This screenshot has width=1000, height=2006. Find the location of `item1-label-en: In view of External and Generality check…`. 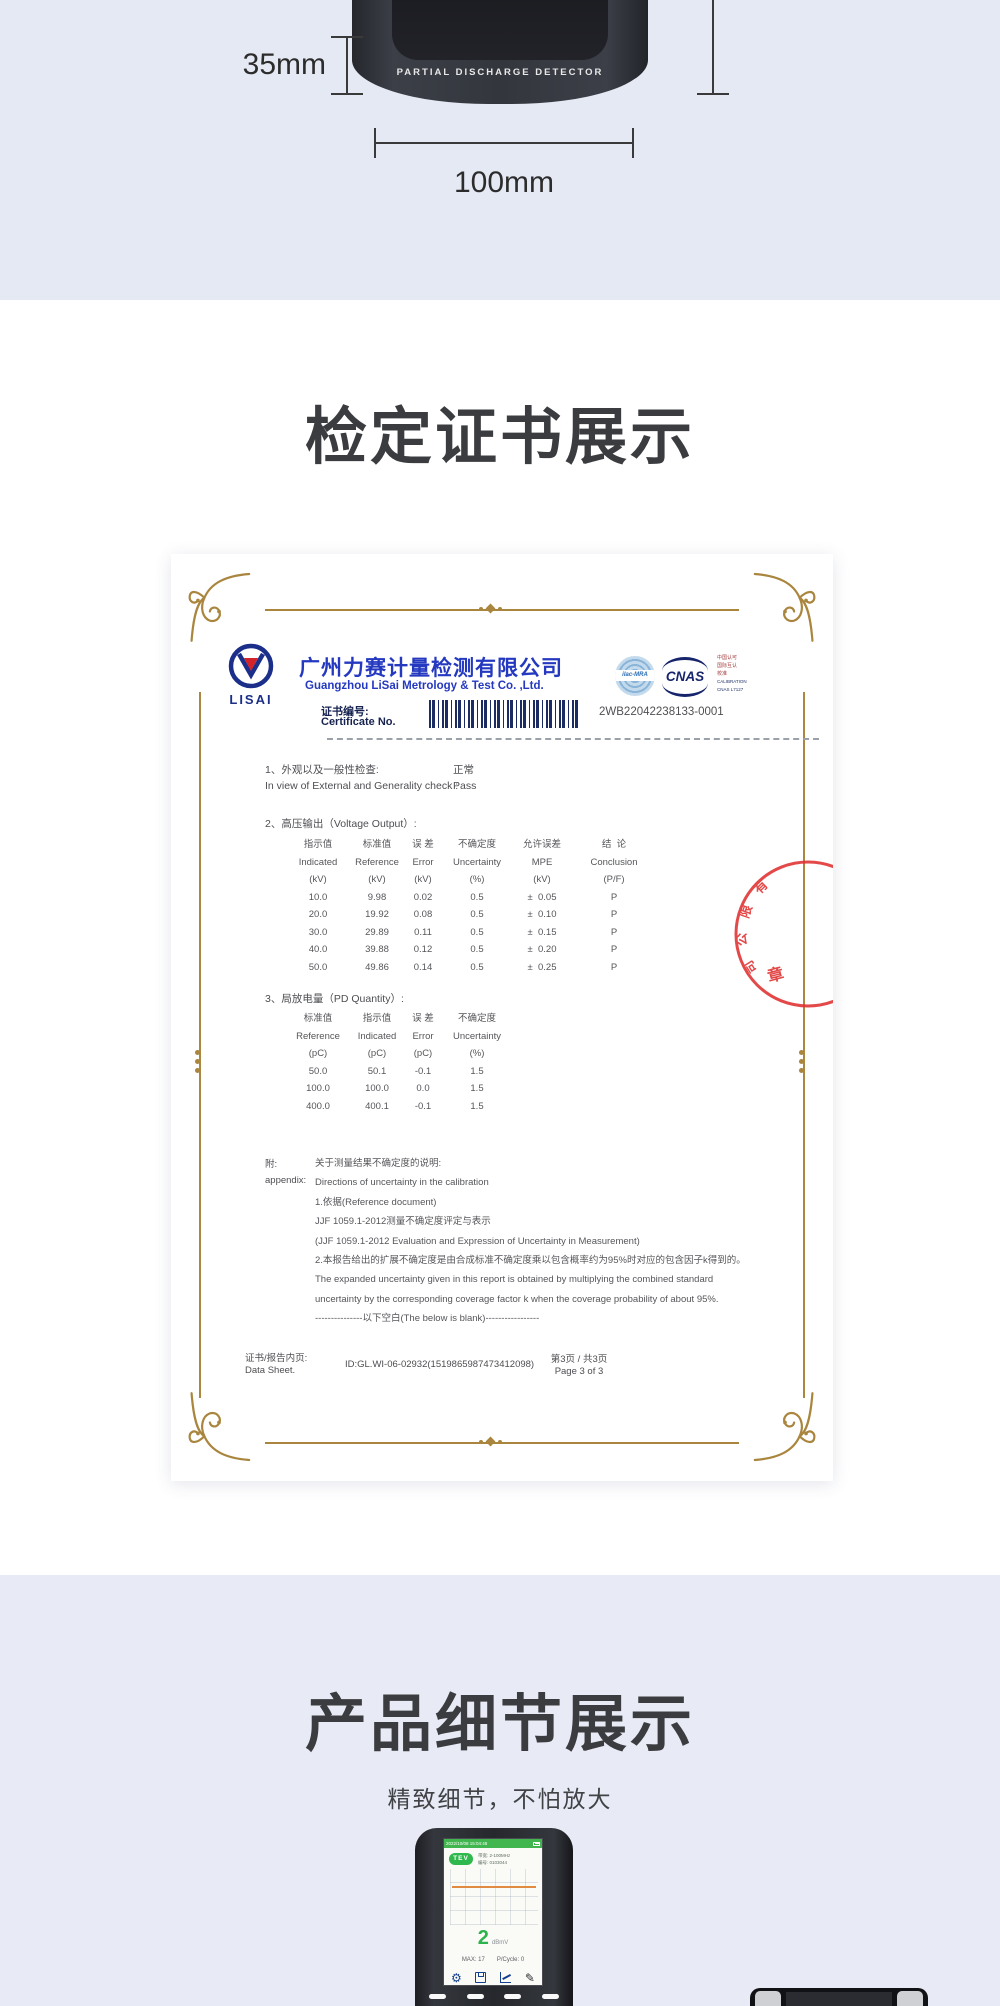

item1-label-en: In view of External and Generality check… is located at coordinates (362, 786).